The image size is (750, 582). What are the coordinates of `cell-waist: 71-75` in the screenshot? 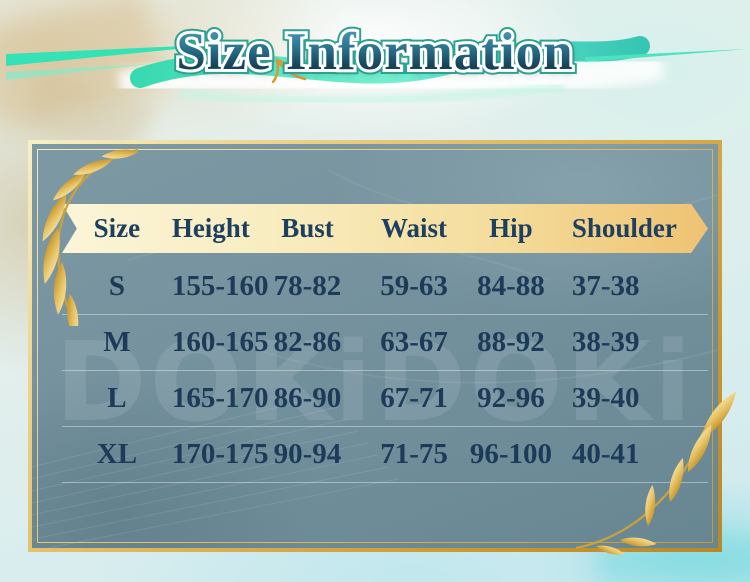 It's located at (414, 454).